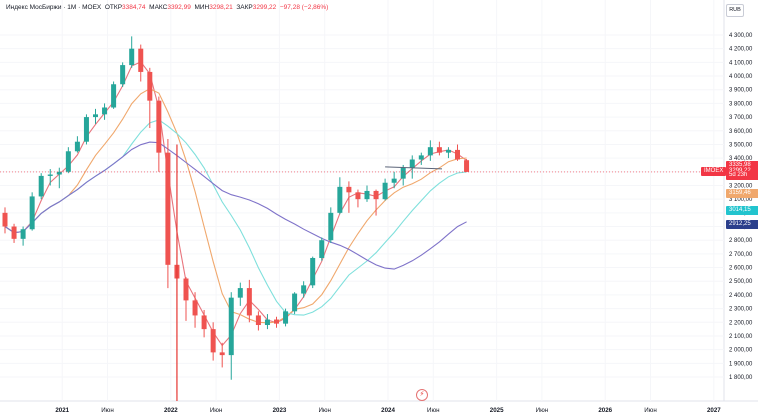 Image resolution: width=758 pixels, height=418 pixels. What do you see at coordinates (304, 7) in the screenshot?
I see `legend-change-value: −97,28 (−2,86%)` at bounding box center [304, 7].